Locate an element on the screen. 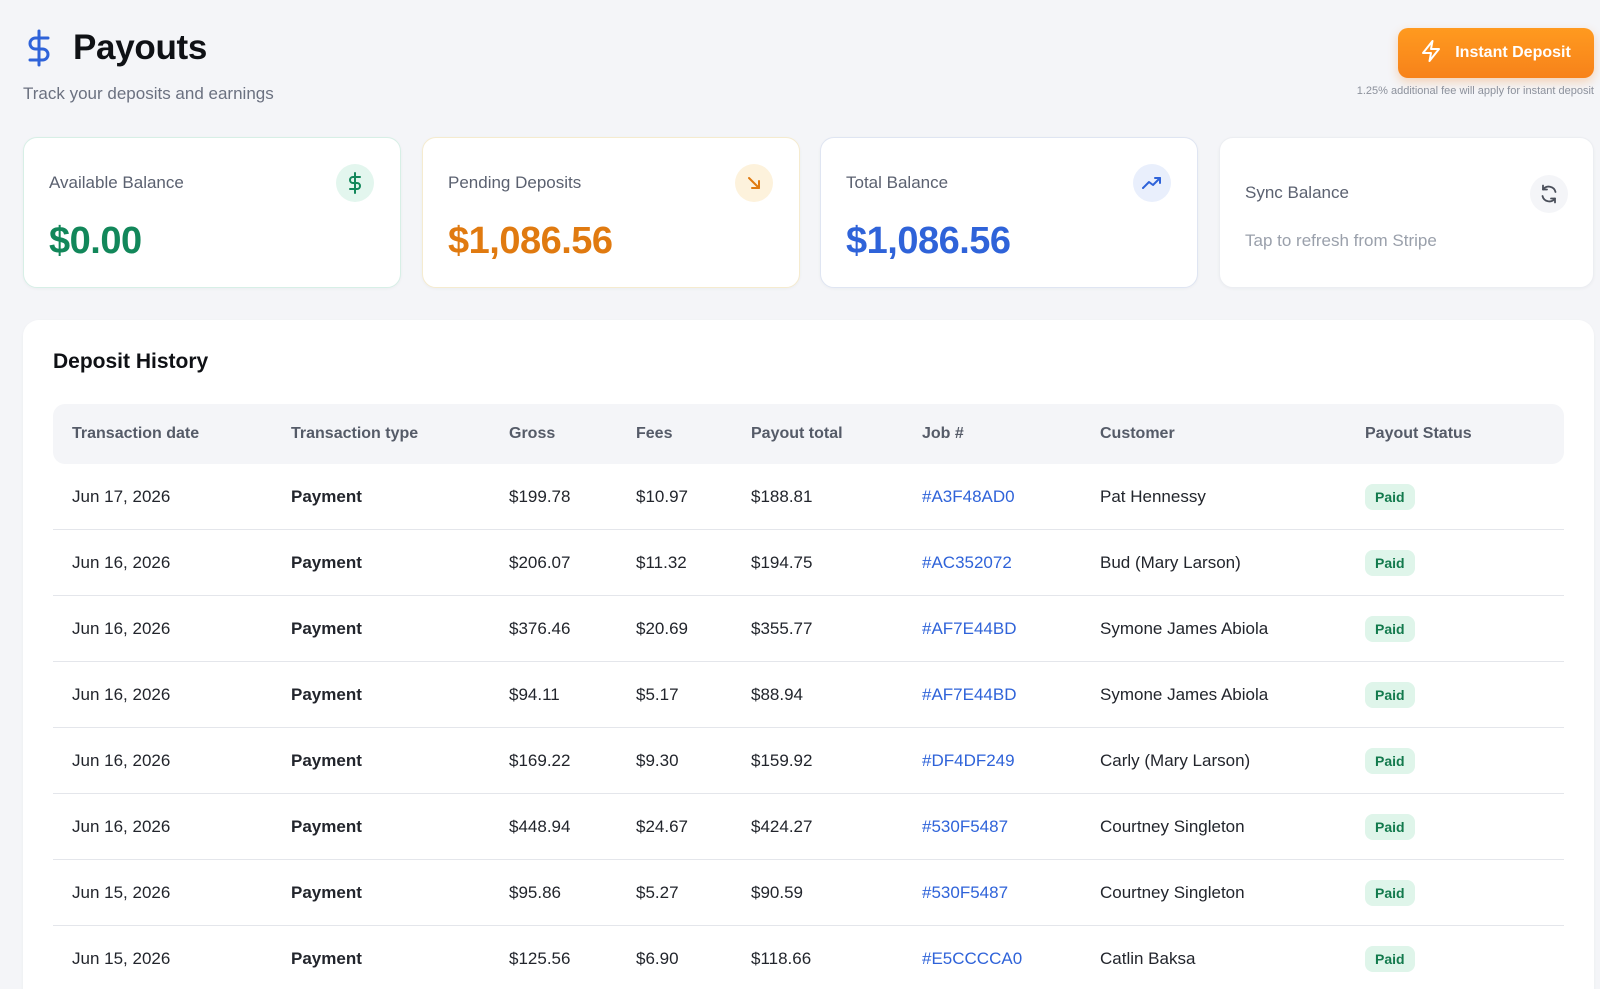  page-subtitle: Track your deposits and earnings is located at coordinates (148, 93).